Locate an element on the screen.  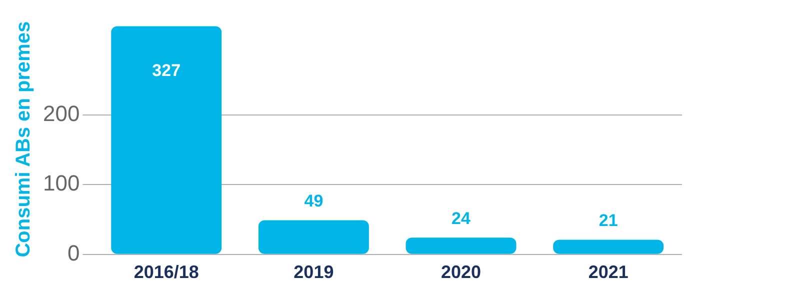
x-tick-label: 2020 is located at coordinates (461, 272).